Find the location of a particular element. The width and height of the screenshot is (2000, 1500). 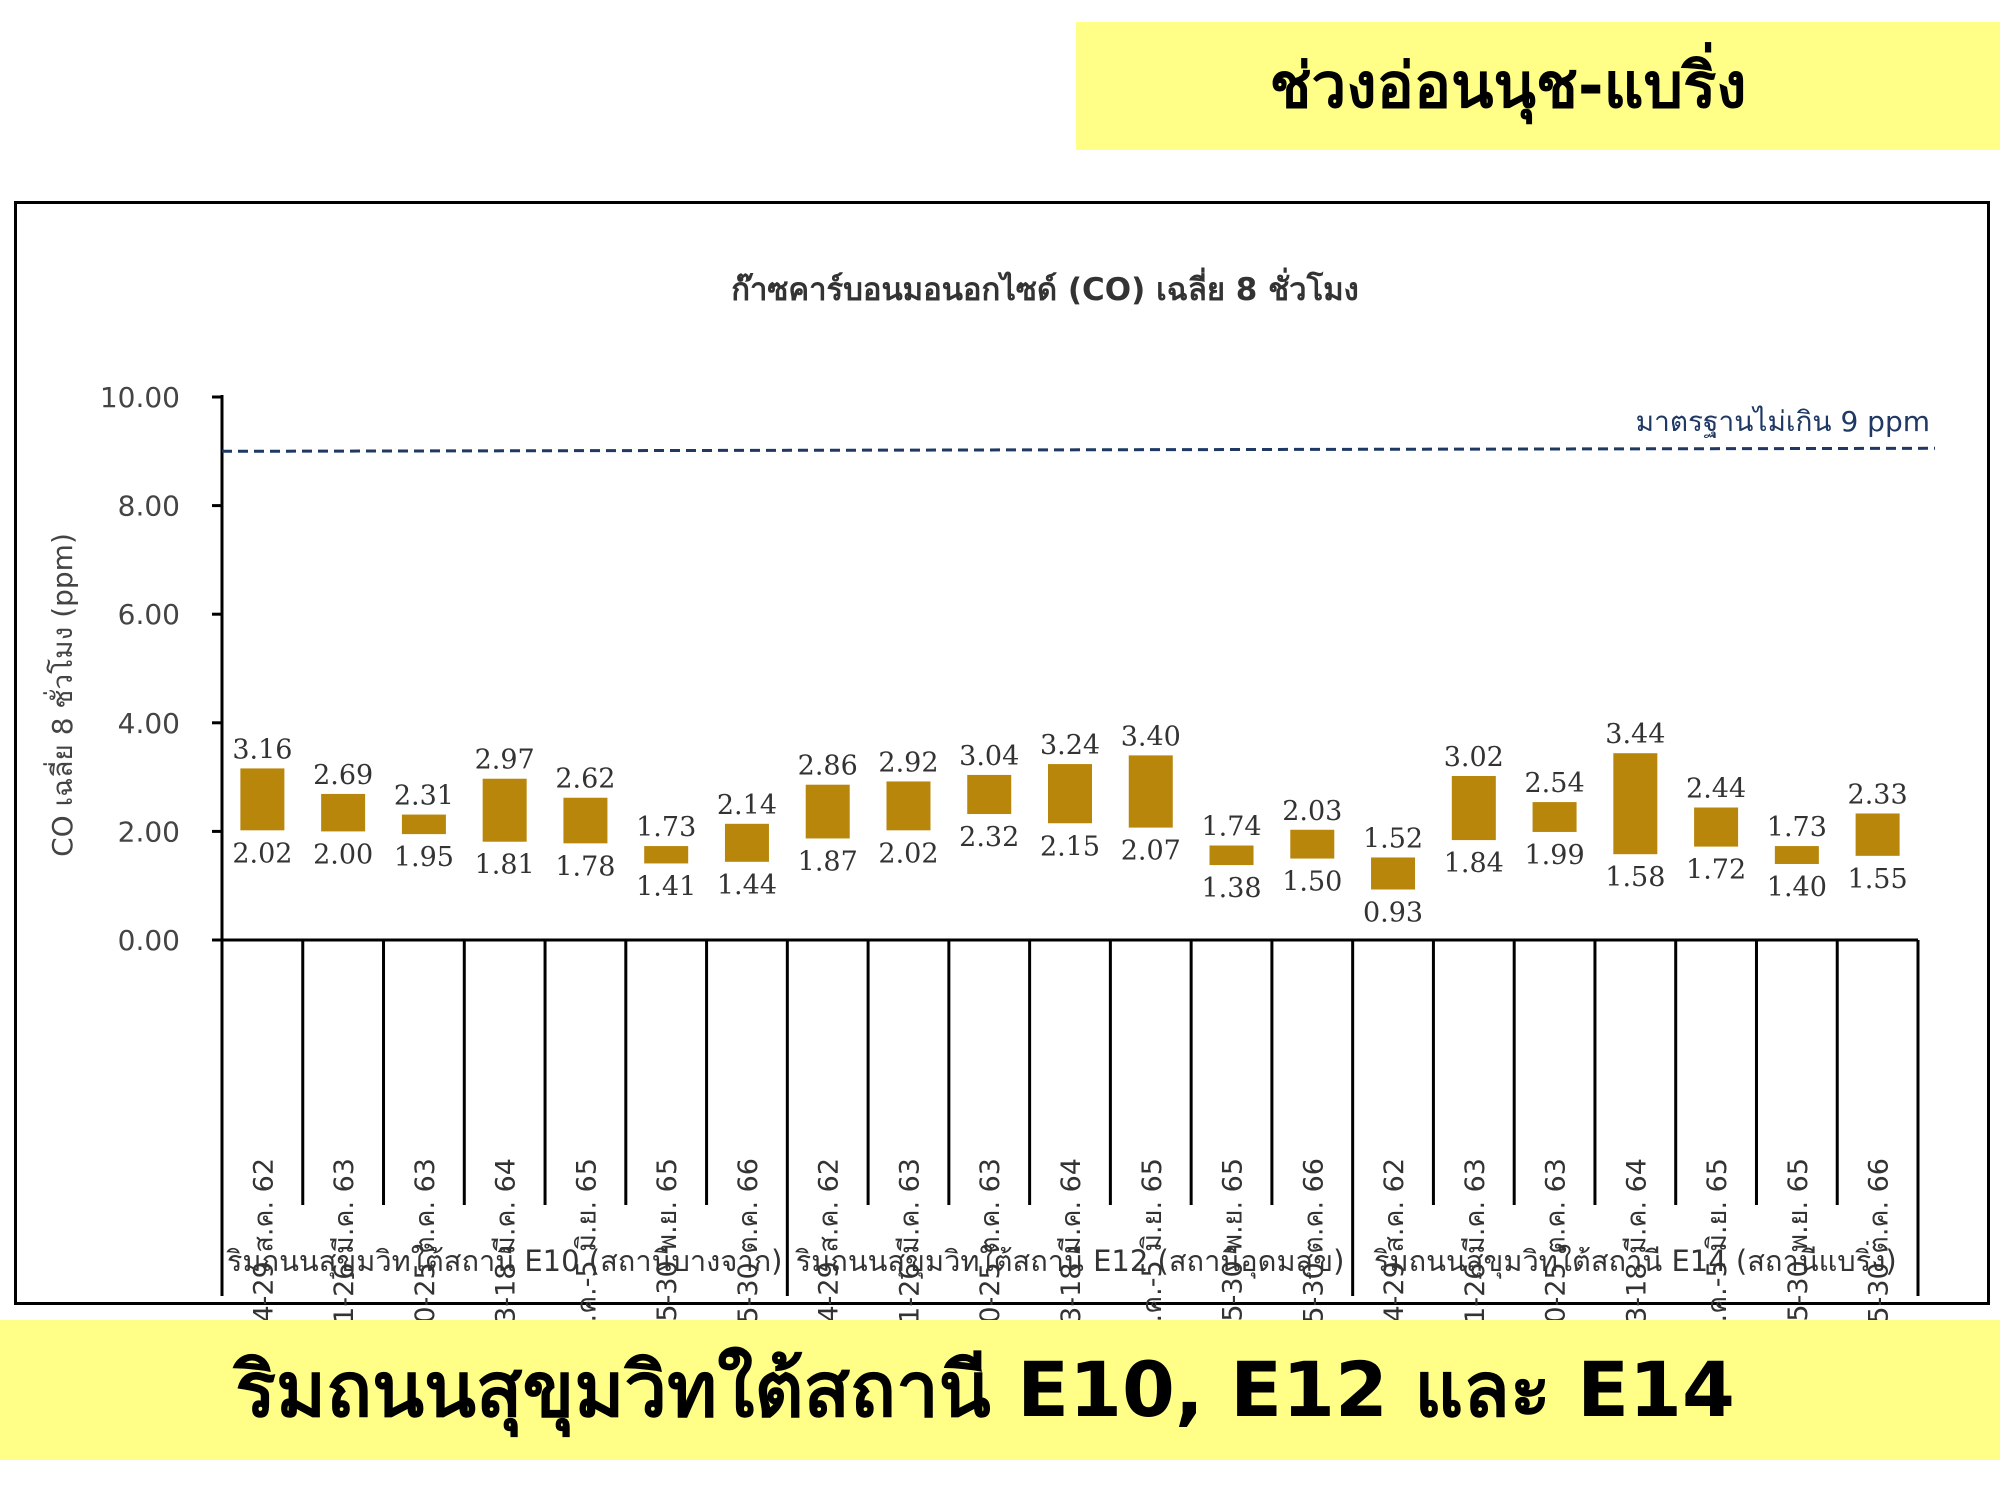

min-value-label: 2.07 is located at coordinates (1151, 851).